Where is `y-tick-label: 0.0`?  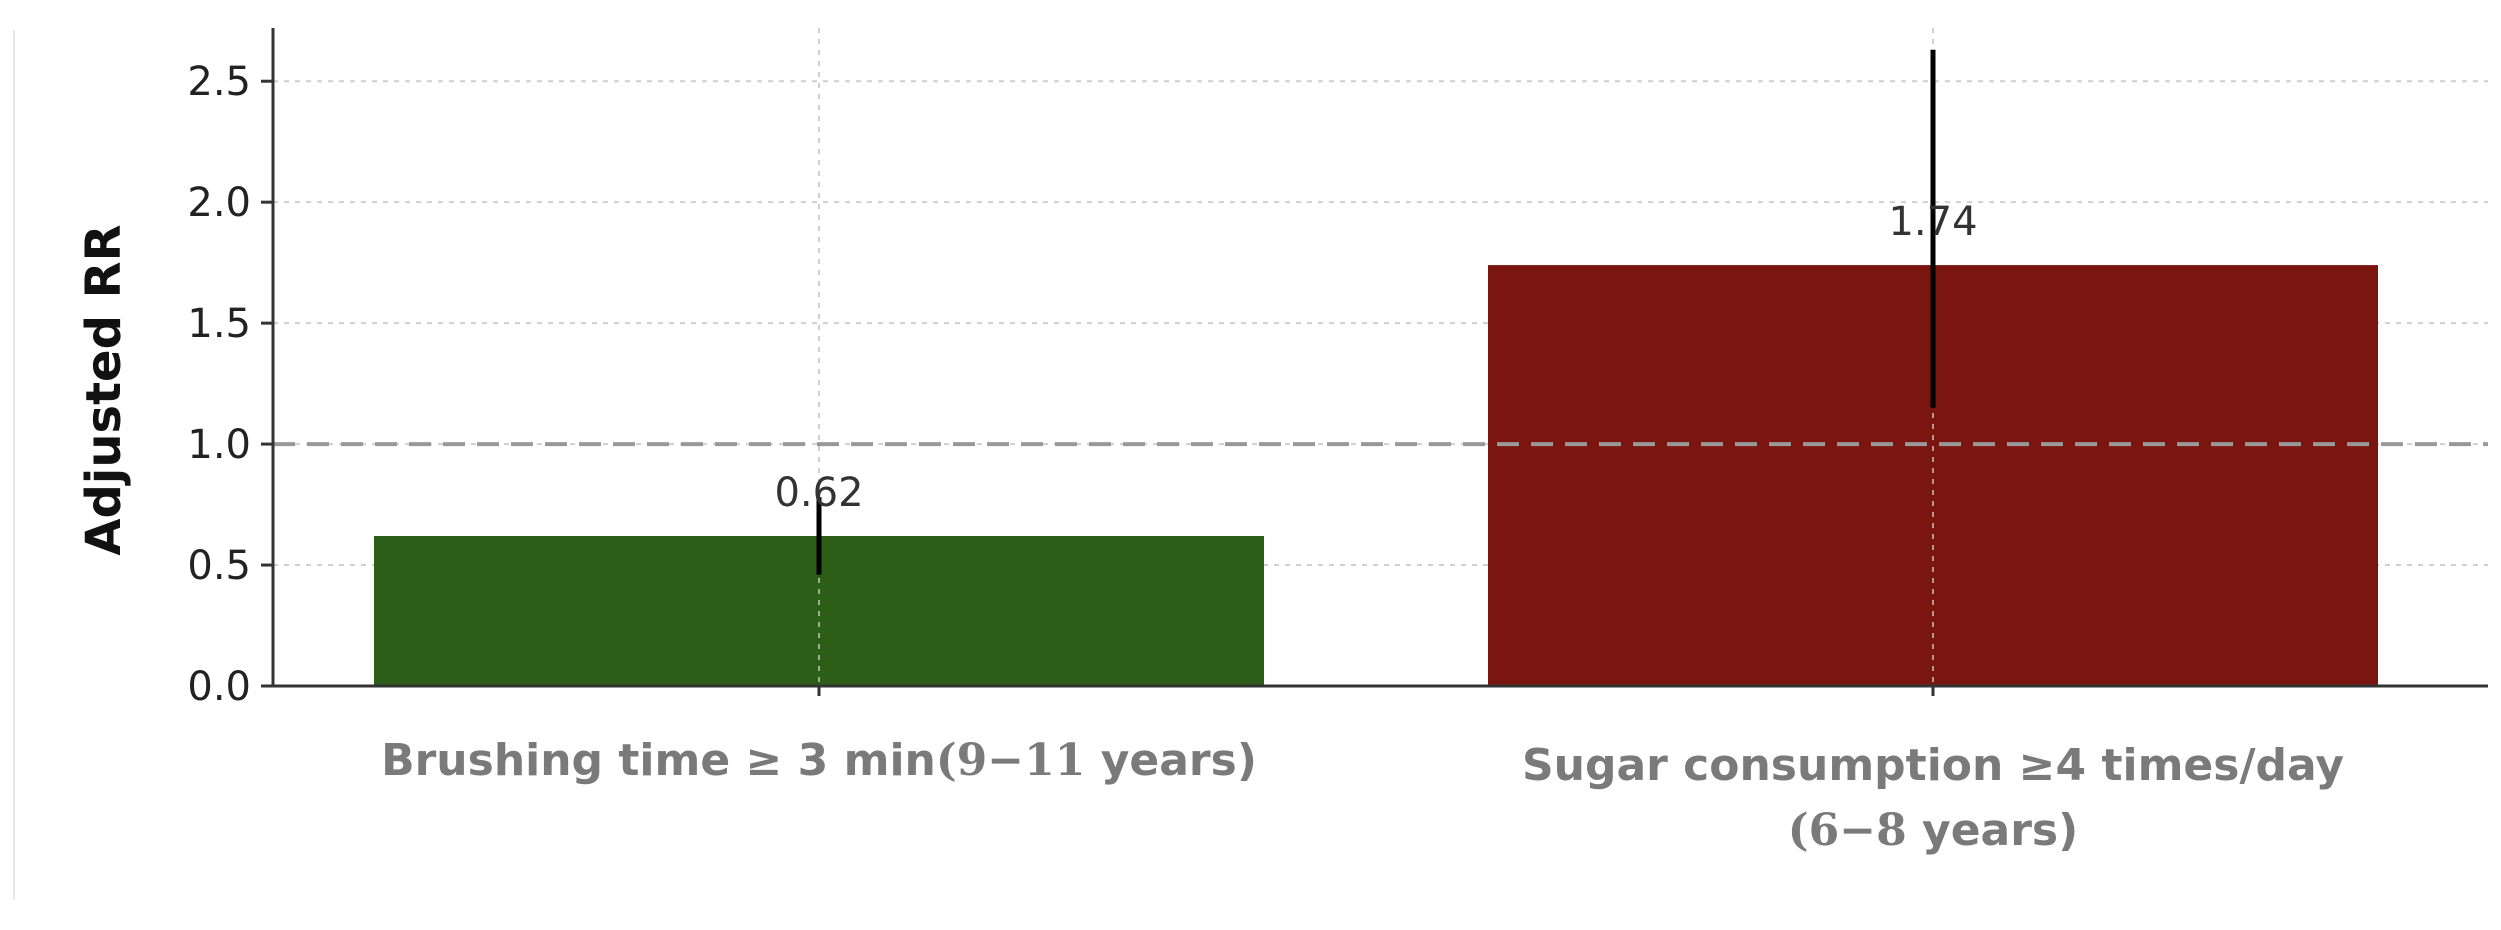
y-tick-label: 0.0 is located at coordinates (219, 687).